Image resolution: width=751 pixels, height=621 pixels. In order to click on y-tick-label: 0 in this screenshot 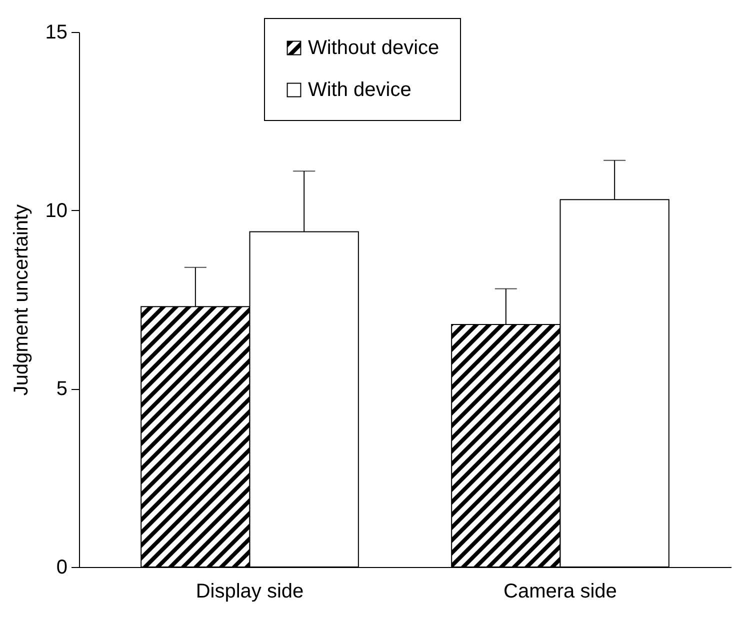, I will do `click(62, 567)`.